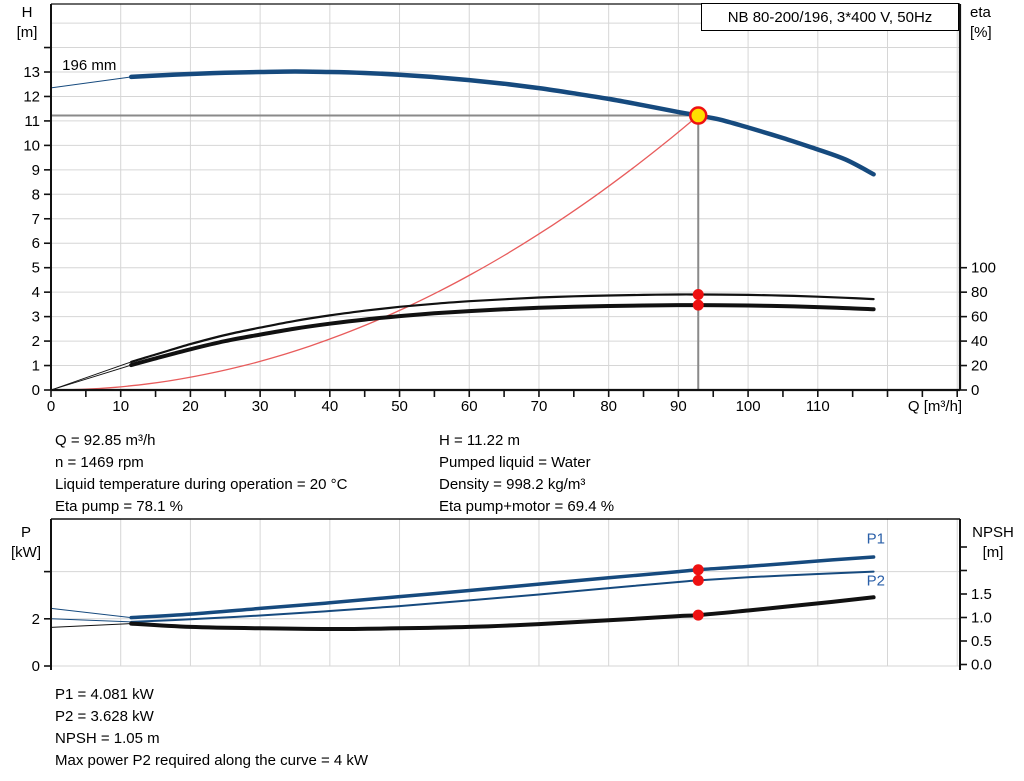  I want to click on h-tick-label: 5, so click(36, 268).